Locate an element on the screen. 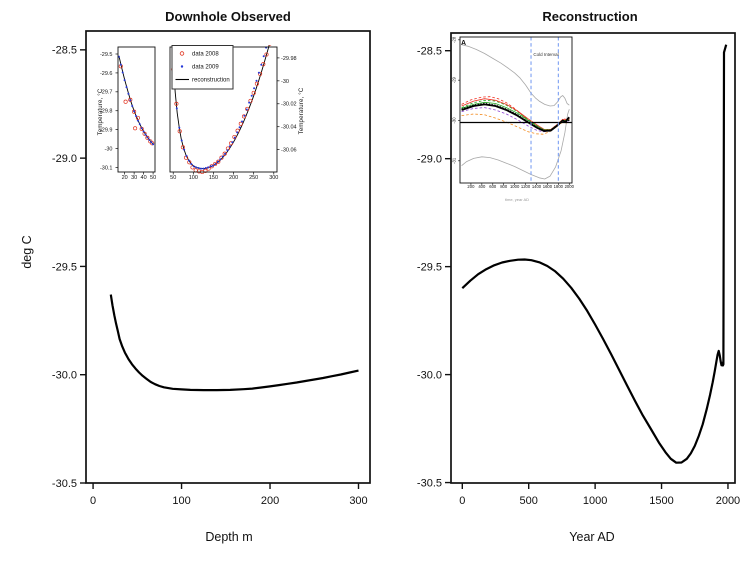 The image size is (754, 563). y-tick-label: -29.5 is located at coordinates (106, 55).